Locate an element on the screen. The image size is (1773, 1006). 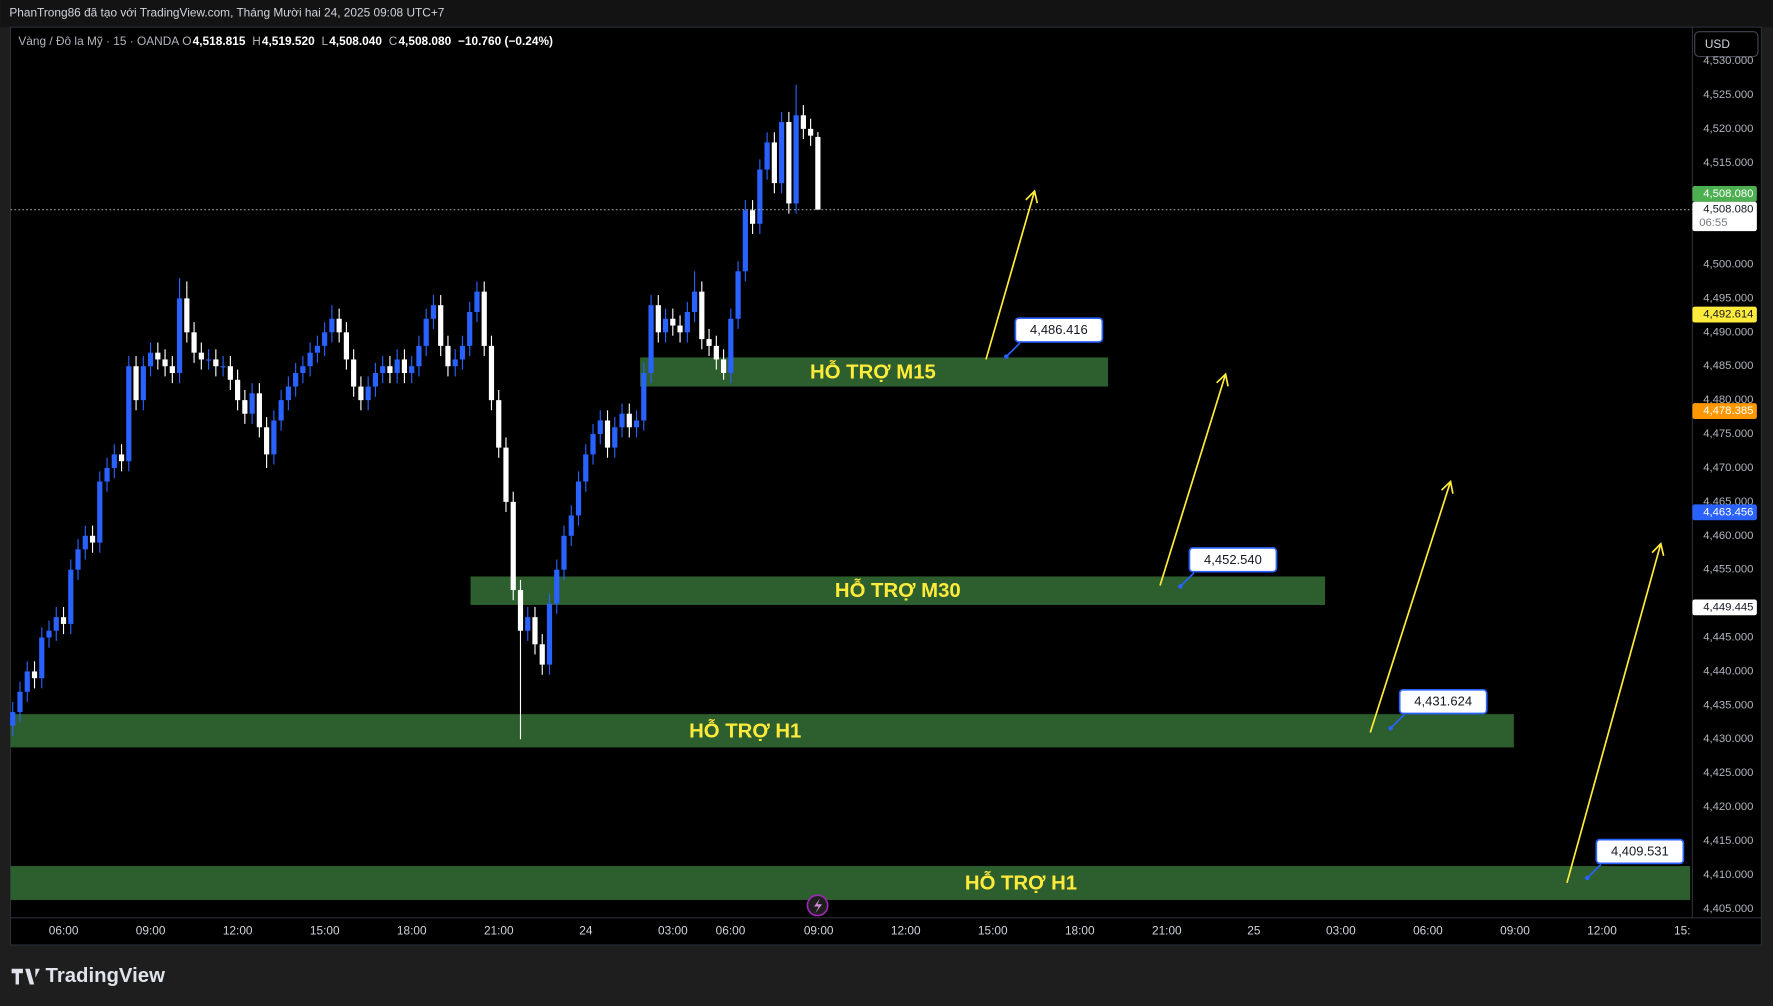
y-tick-label: 4,405.000 is located at coordinates (1728, 909).